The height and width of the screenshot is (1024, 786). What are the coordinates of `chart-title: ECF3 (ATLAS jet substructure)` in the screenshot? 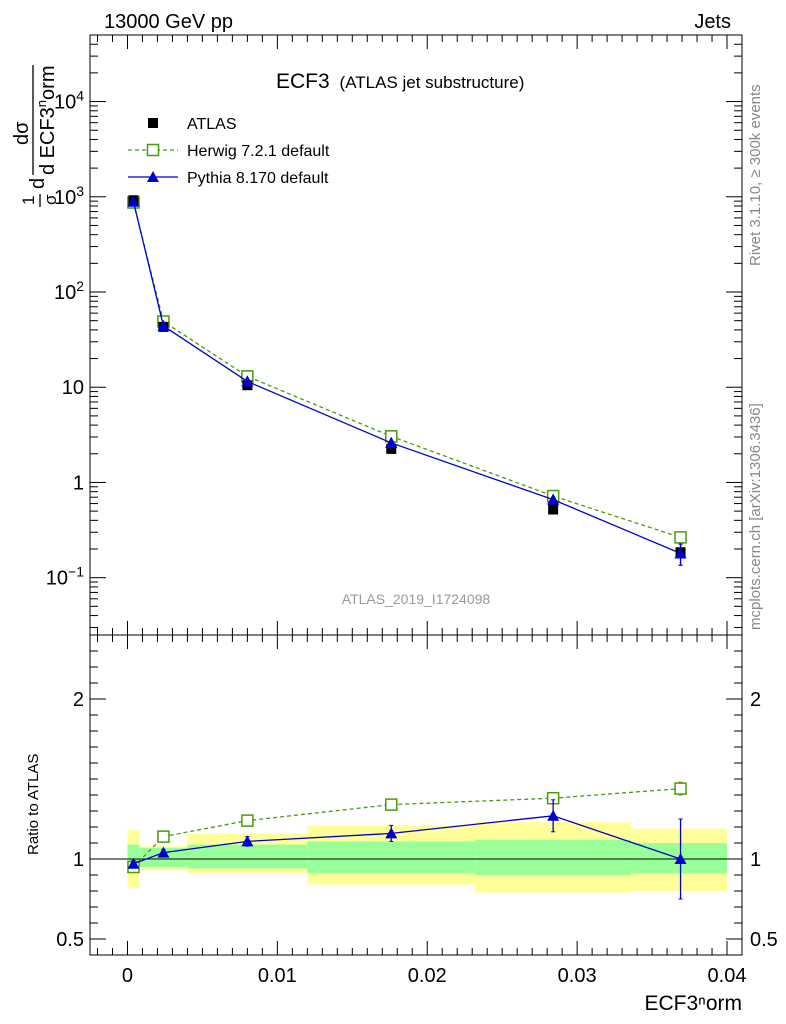 It's located at (400, 81).